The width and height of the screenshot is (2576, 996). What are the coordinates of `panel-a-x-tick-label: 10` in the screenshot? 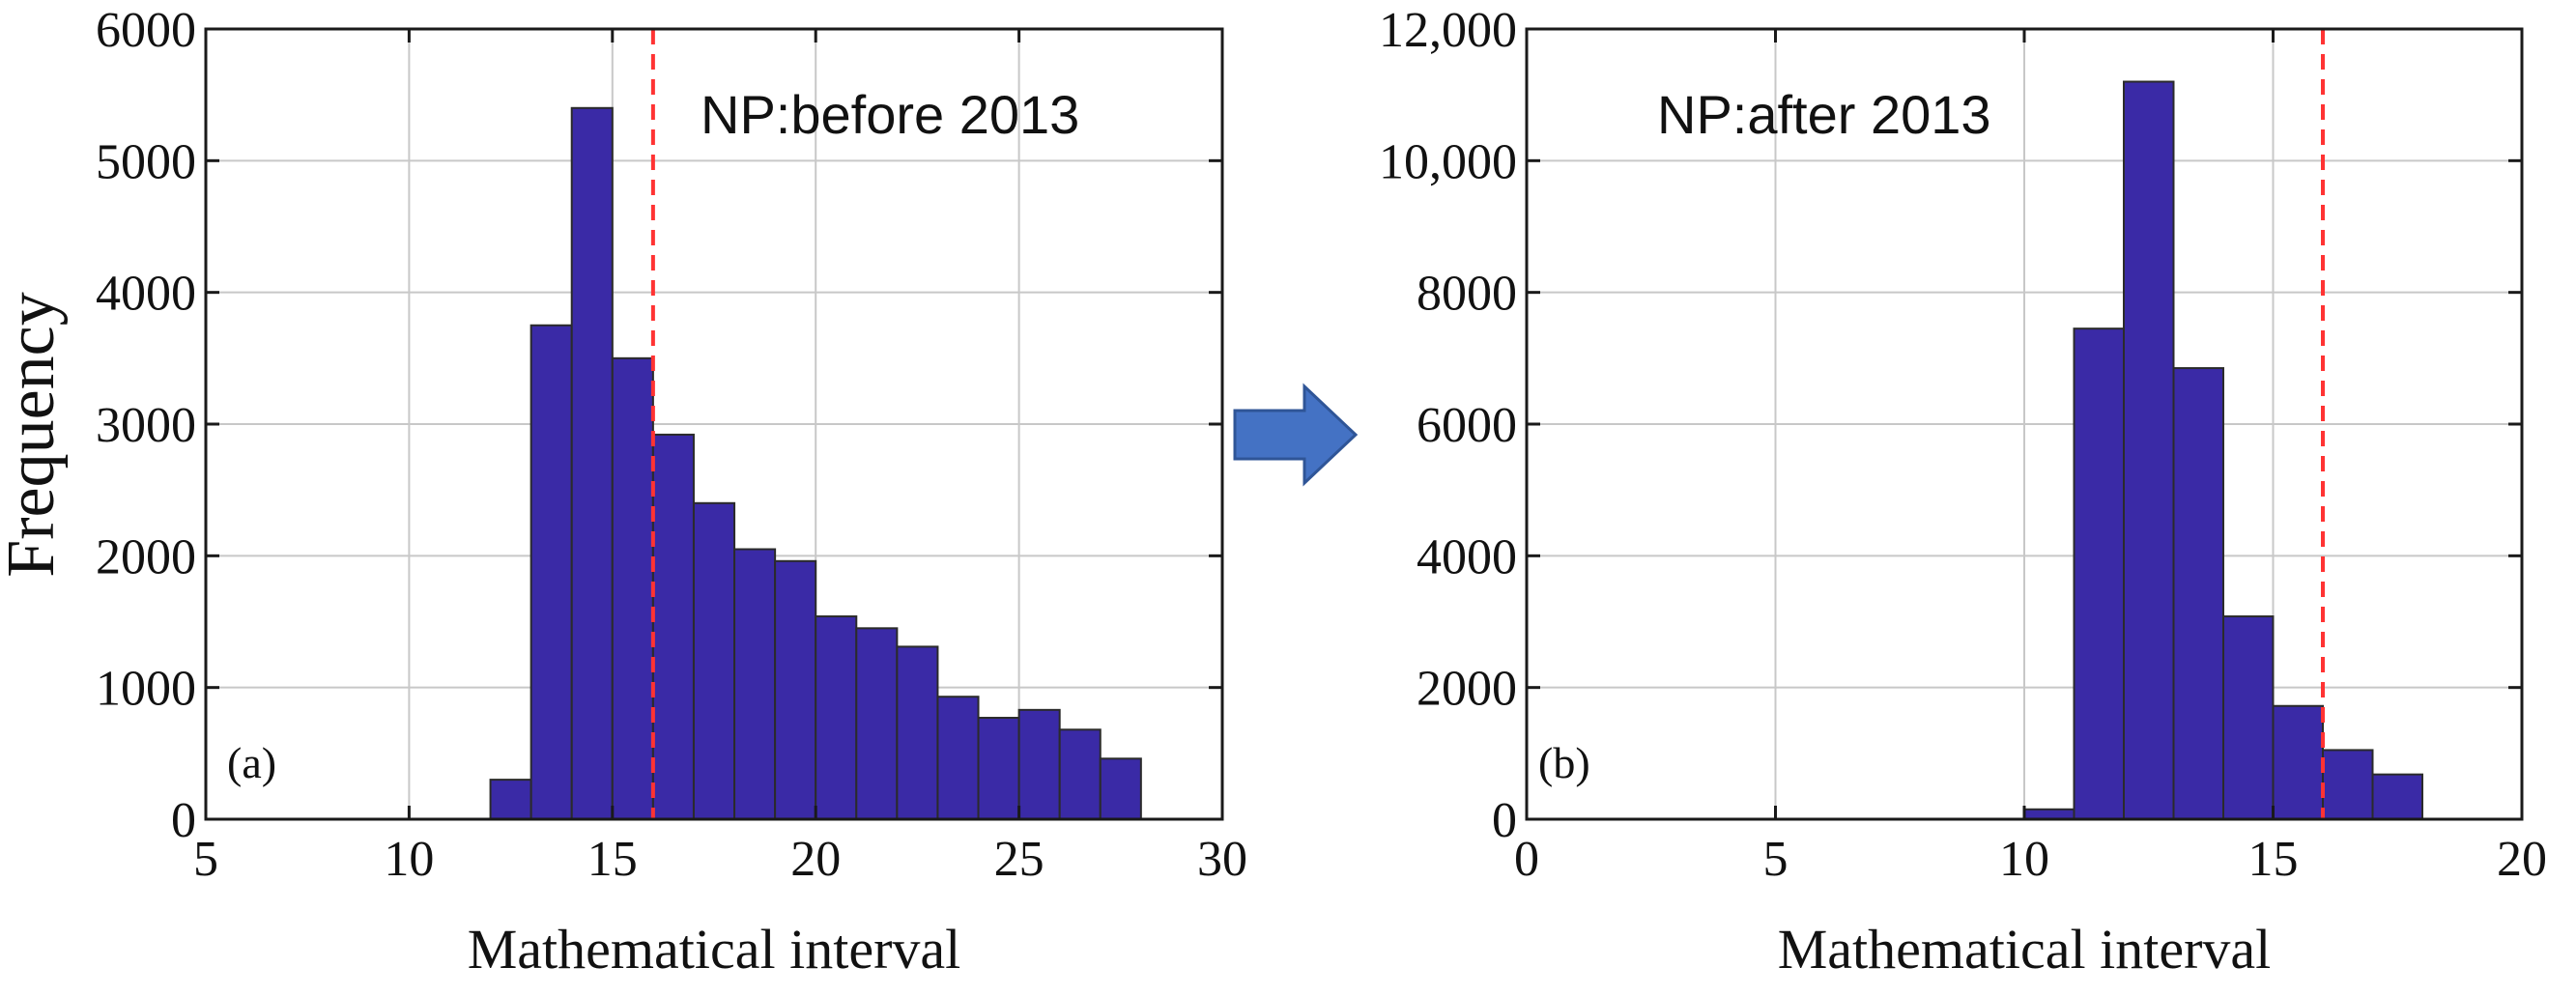 It's located at (409, 859).